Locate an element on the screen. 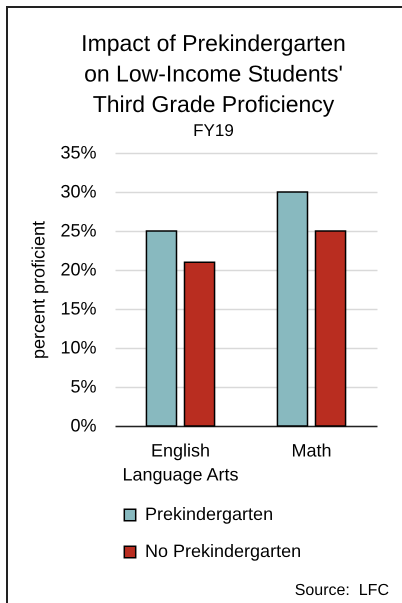  y-tick-label: 0% is located at coordinates (83, 426).